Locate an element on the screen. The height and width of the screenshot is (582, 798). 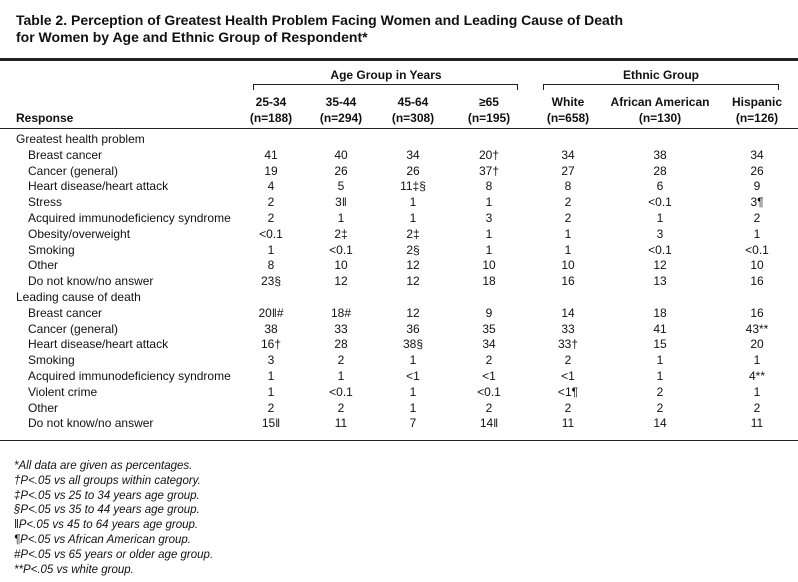
cell: 20 is located at coordinates (757, 344).